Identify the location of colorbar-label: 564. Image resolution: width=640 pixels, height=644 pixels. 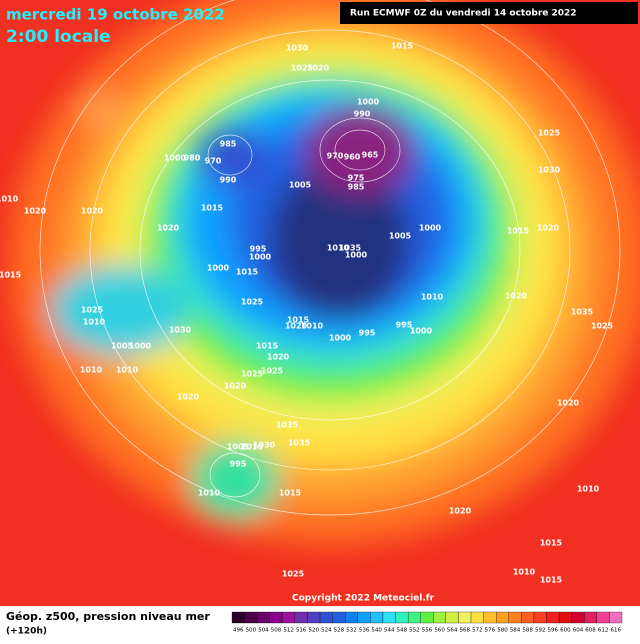
(452, 631).